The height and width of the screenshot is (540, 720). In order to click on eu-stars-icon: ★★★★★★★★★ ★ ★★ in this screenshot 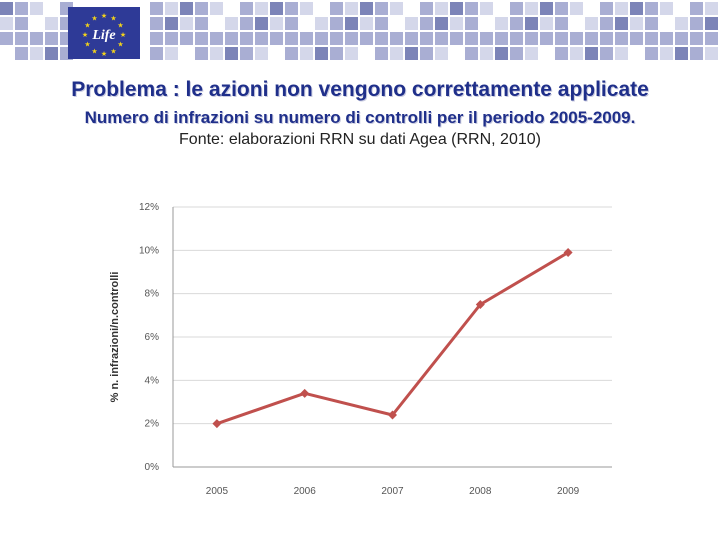, I will do `click(104, 35)`.